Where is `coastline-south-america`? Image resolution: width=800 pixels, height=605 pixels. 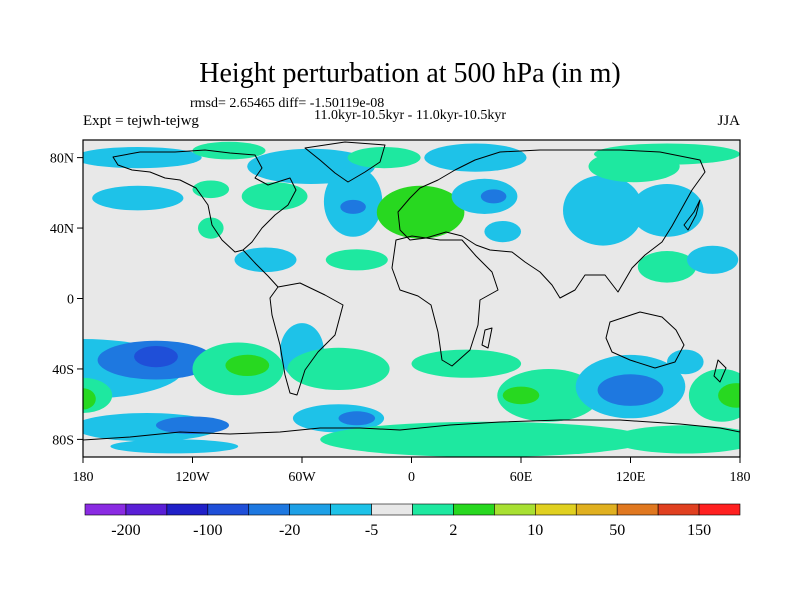
coastline-south-america is located at coordinates (306, 339).